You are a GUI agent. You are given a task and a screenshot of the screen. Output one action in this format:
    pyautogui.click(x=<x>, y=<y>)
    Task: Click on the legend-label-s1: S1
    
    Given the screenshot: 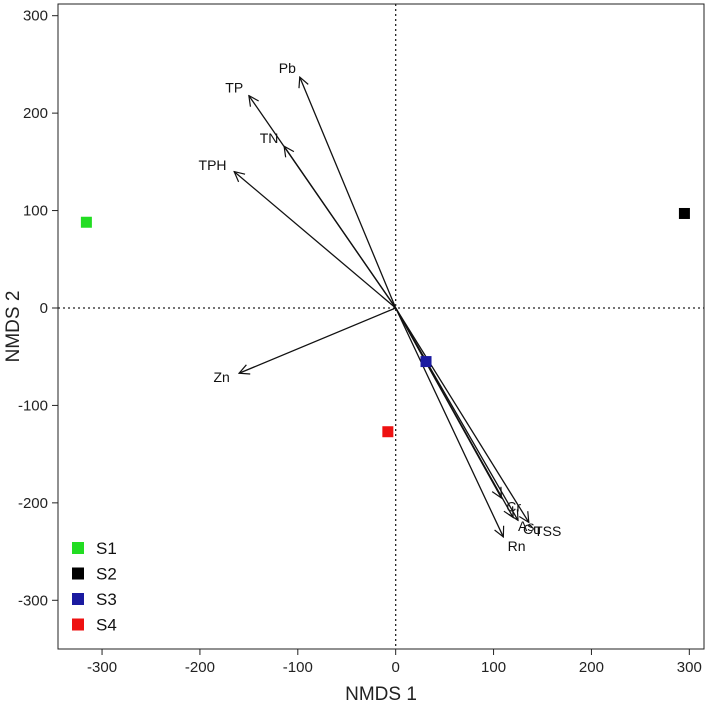 What is the action you would take?
    pyautogui.click(x=106, y=548)
    